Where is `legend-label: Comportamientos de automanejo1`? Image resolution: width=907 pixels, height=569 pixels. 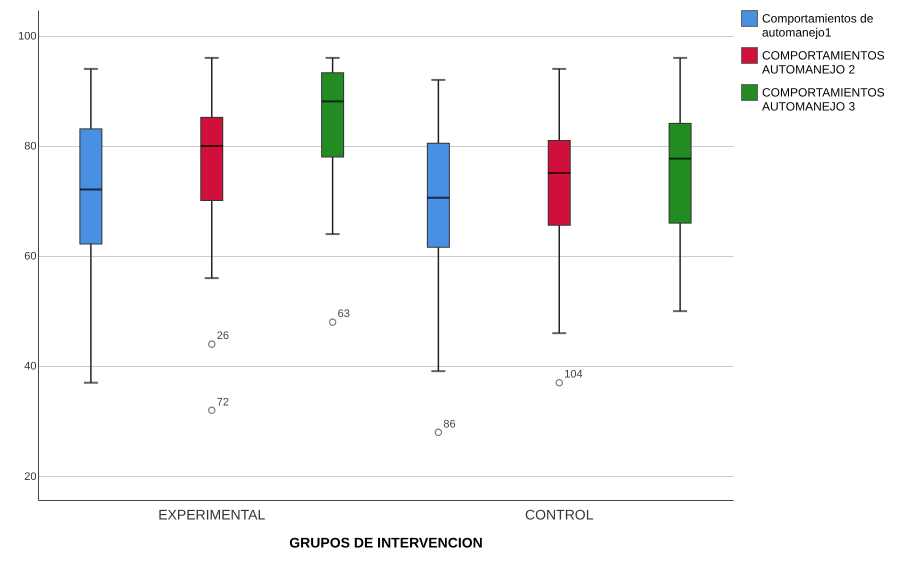 legend-label: Comportamientos de automanejo1 is located at coordinates (818, 26).